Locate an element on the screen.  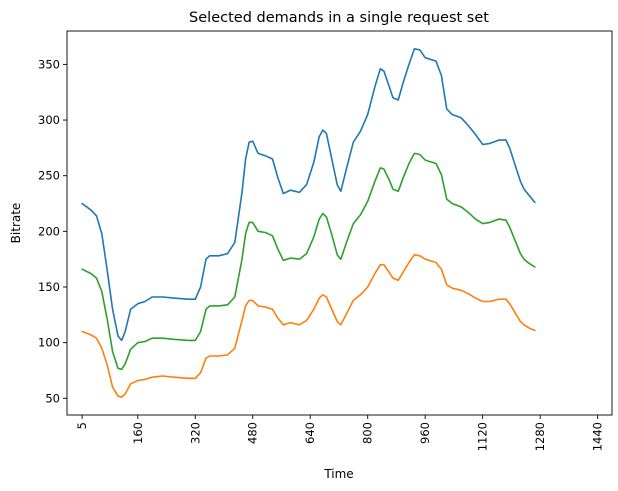
x-tick-label: 1280 is located at coordinates (540, 436).